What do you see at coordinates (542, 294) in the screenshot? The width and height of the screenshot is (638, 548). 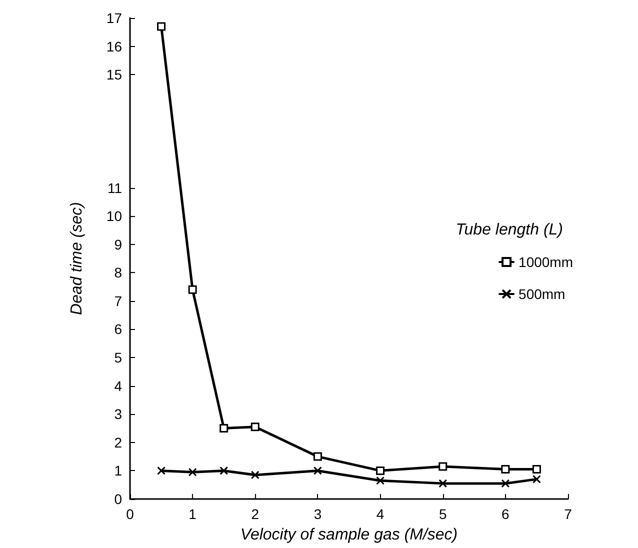 I see `legend-label: 500mm` at bounding box center [542, 294].